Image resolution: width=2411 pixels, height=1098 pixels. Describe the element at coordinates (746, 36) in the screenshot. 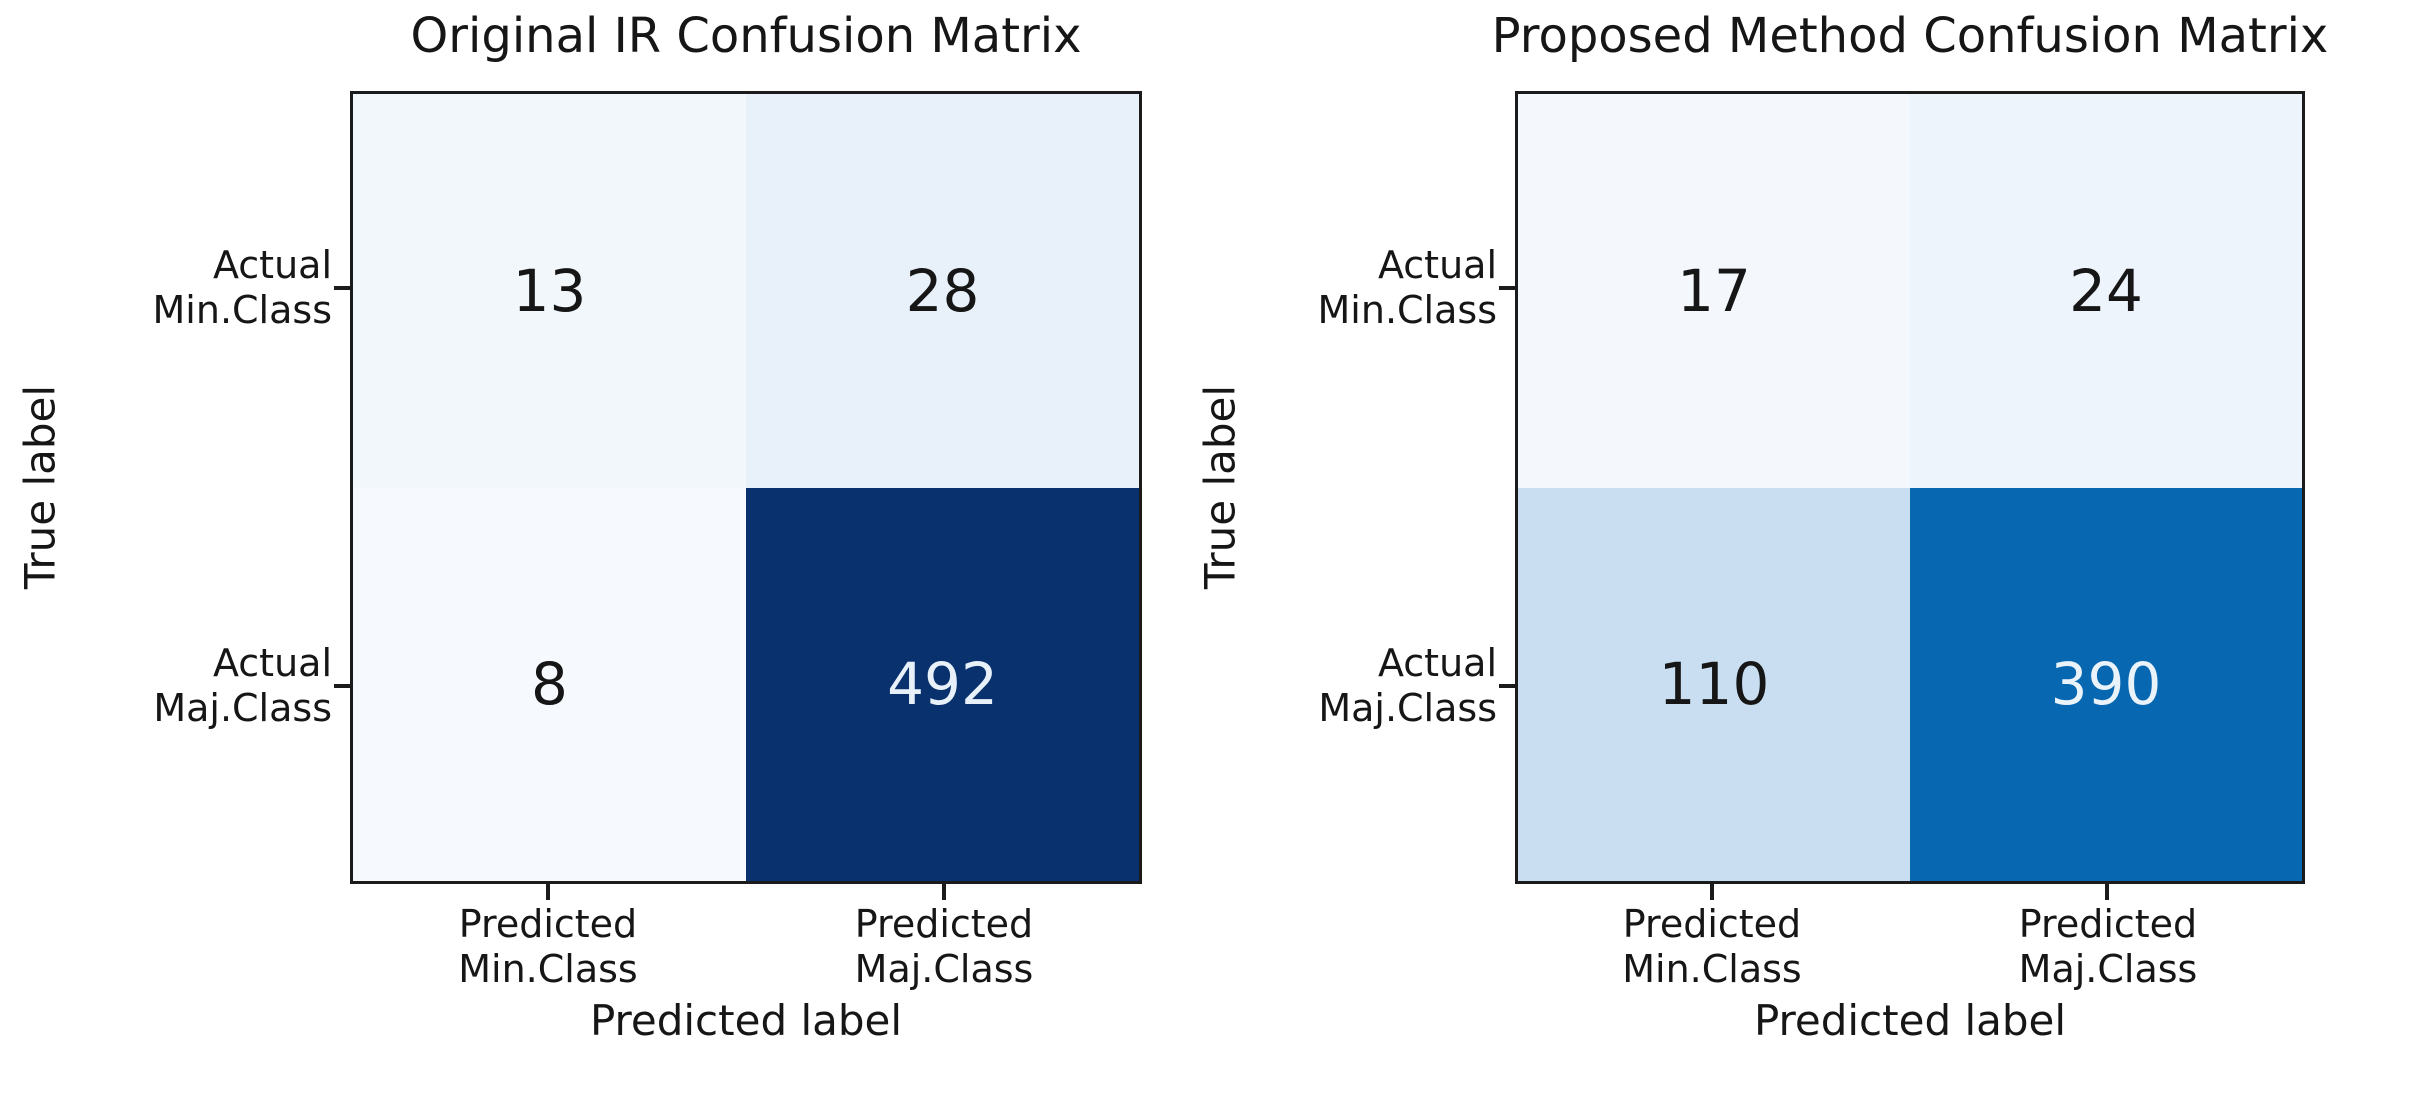

I see `chart-title-original-ir: Original IR Confusion Matrix` at that location.